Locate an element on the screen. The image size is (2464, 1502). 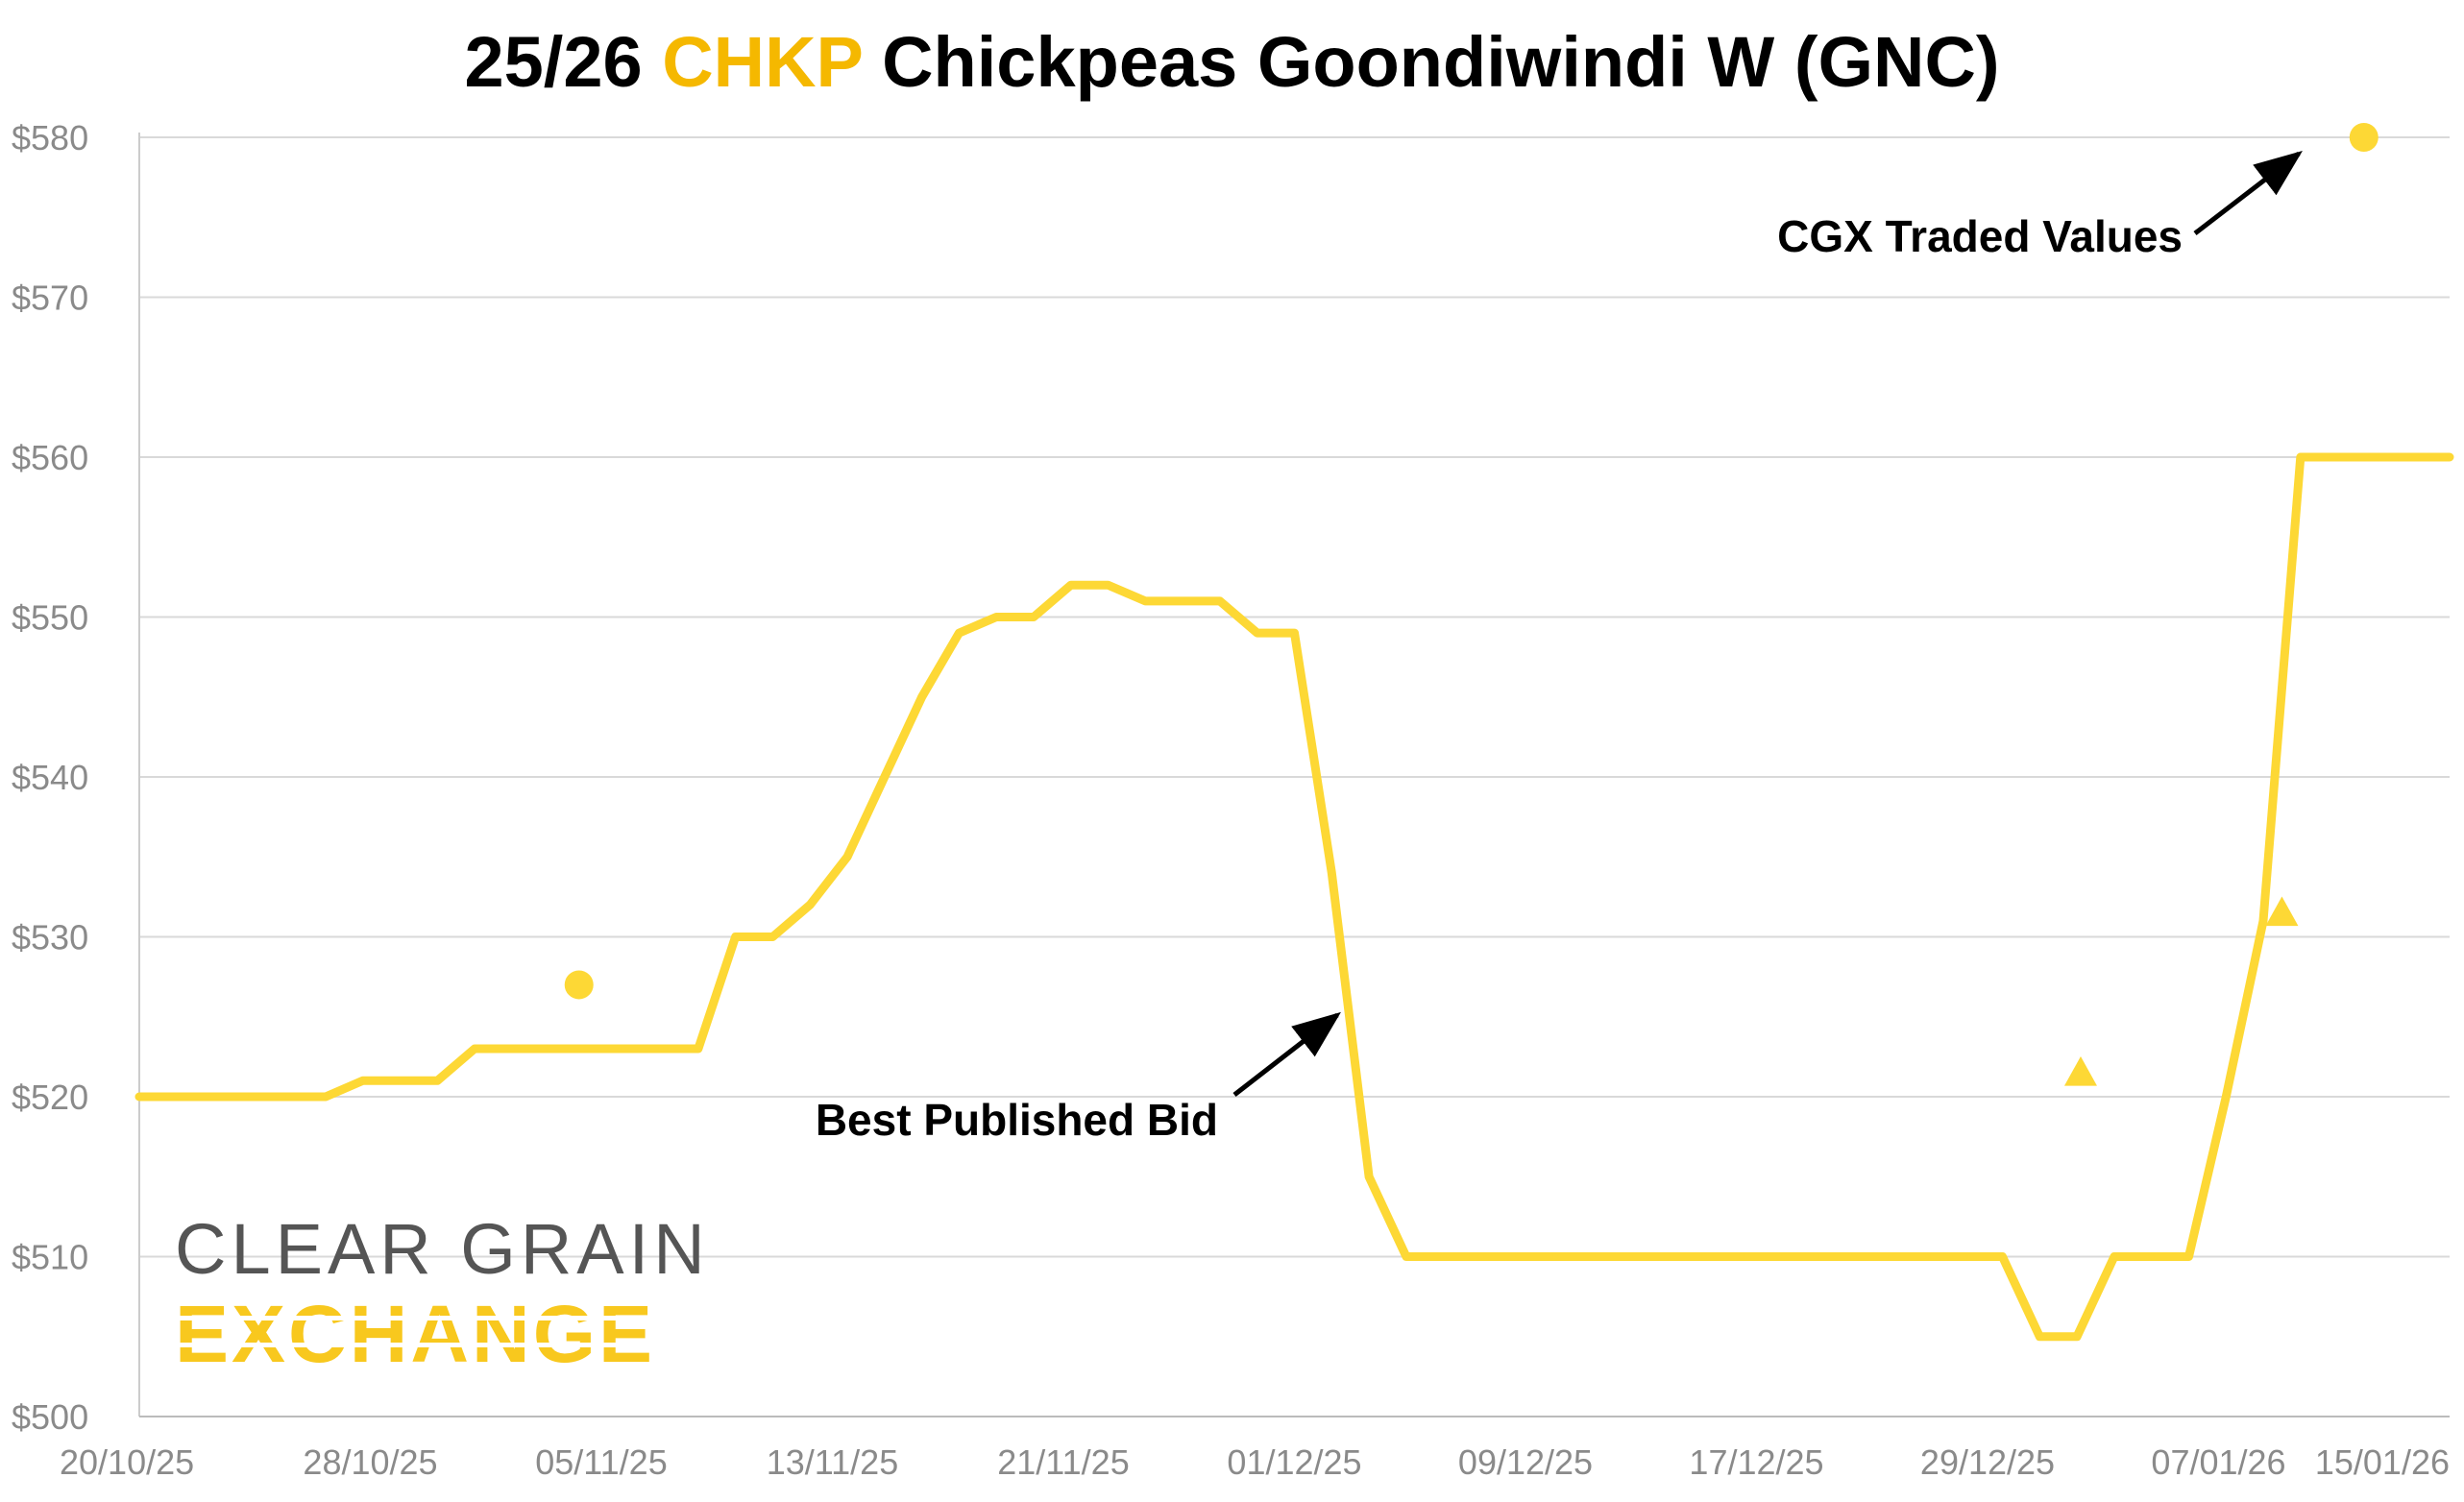
x-tick-label: 13/11/25 is located at coordinates (833, 1462).